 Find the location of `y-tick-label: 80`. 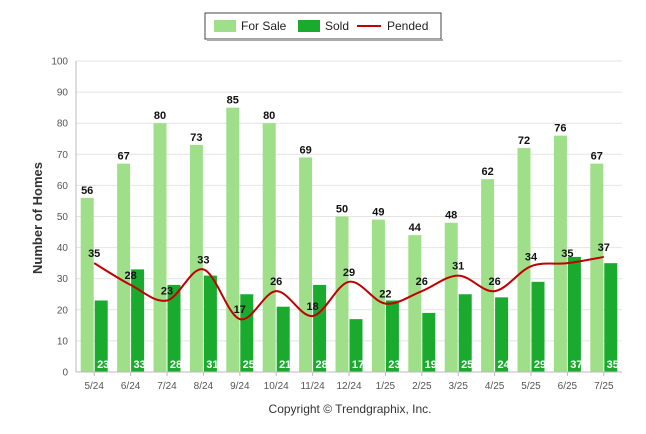

y-tick-label: 80 is located at coordinates (63, 124).